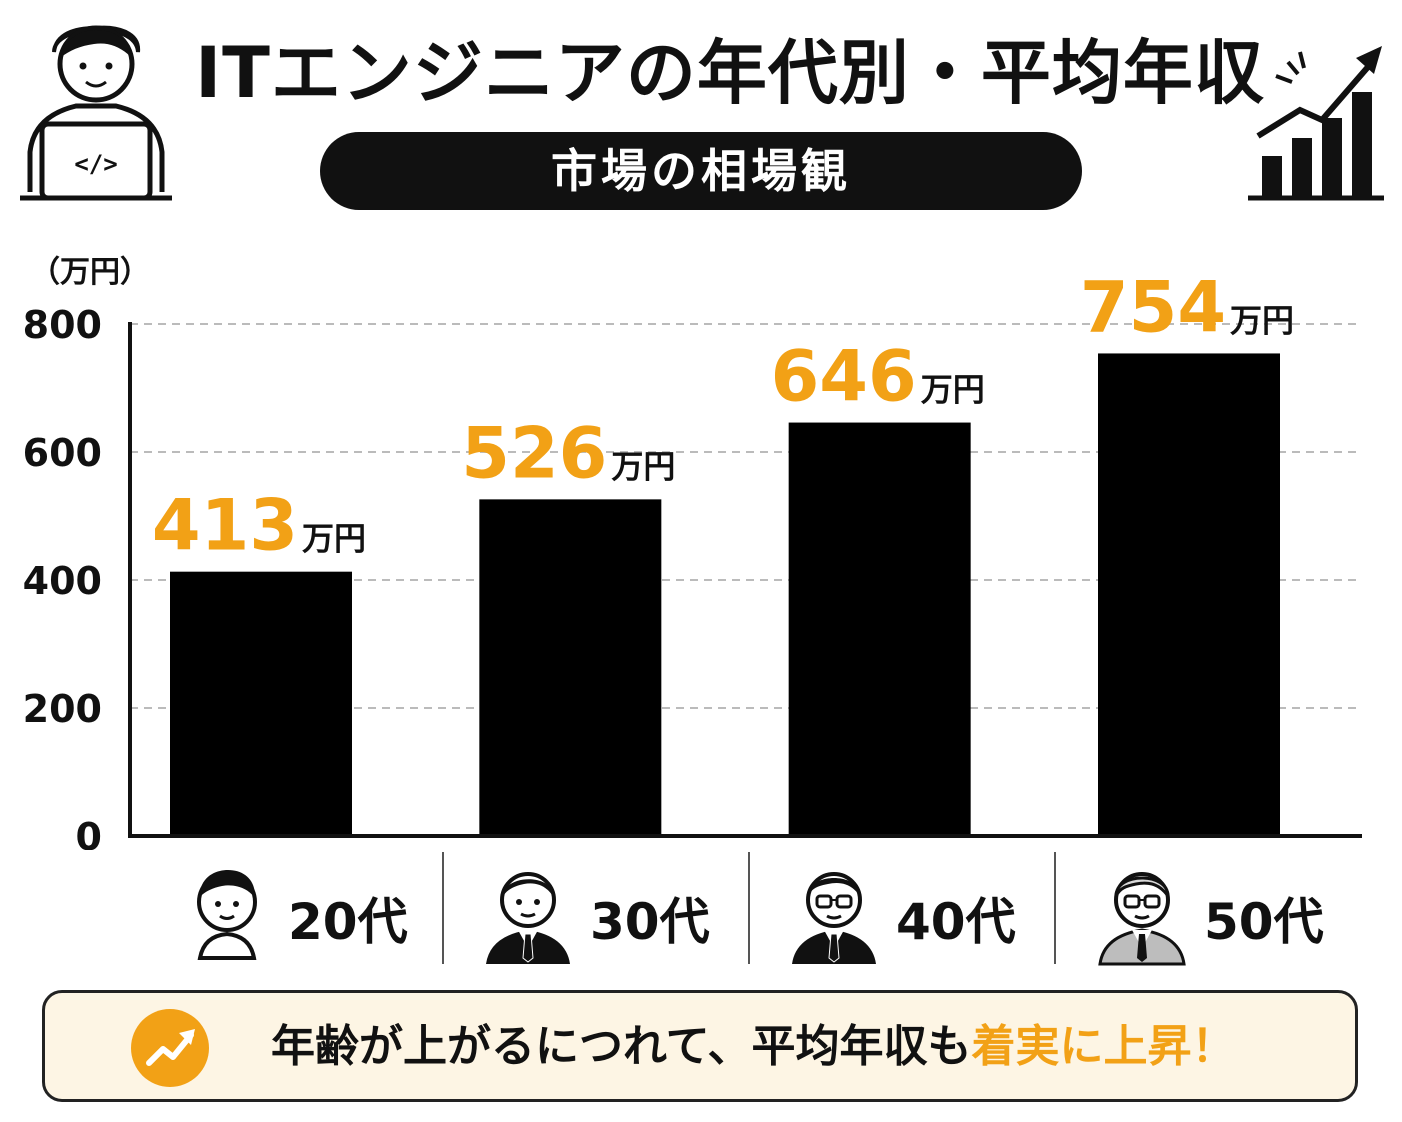 The width and height of the screenshot is (1402, 1122). What do you see at coordinates (62, 325) in the screenshot?
I see `y-tick-label: 800` at bounding box center [62, 325].